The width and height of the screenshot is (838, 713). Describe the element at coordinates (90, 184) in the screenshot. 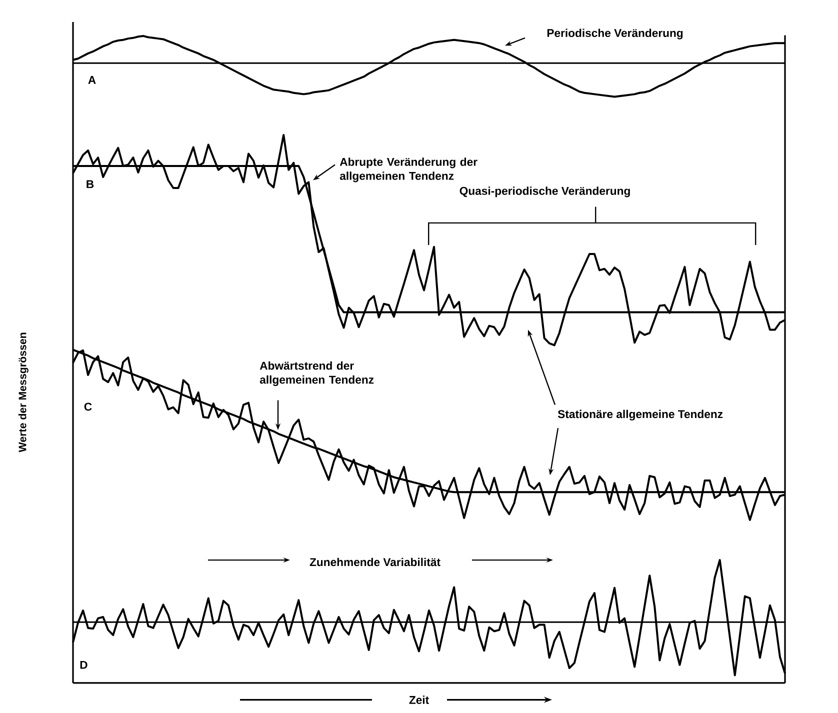

I see `annotation: B` at that location.